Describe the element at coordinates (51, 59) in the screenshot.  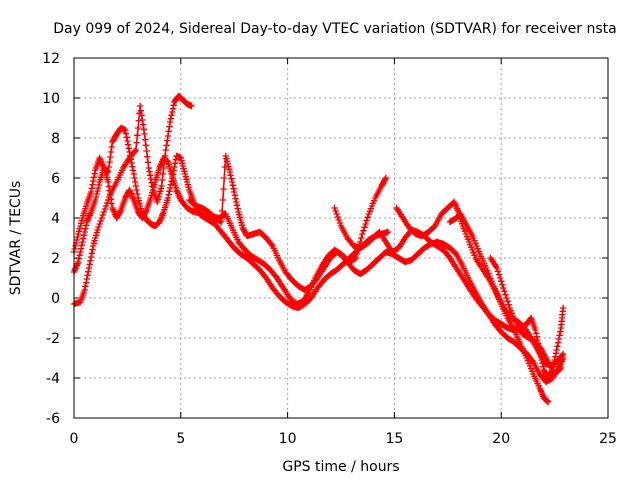
I see `y-tick-label: 12` at that location.